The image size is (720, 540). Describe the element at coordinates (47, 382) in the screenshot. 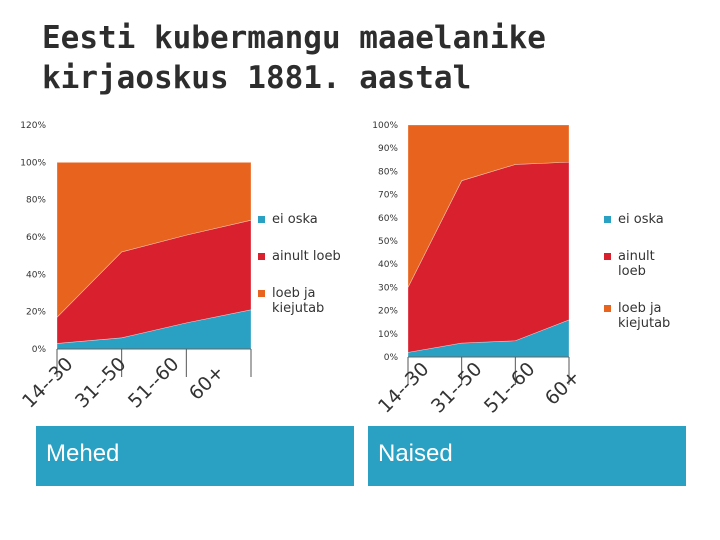

I see `mehed-category-label: 14--30` at that location.